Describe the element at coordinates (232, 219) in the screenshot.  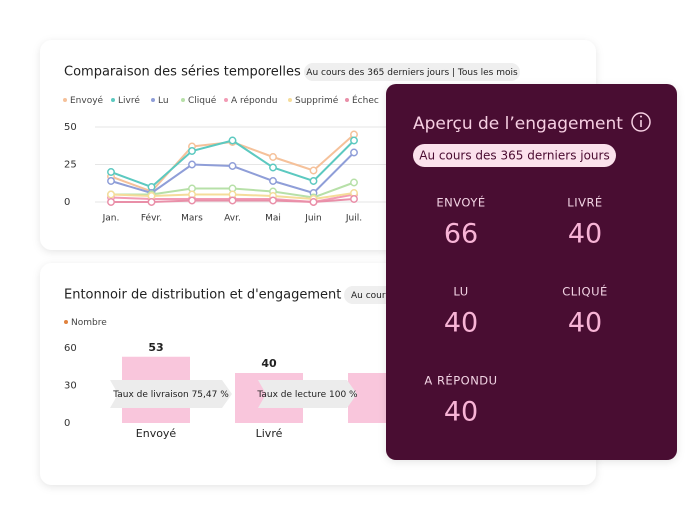
I see `x-tick-label: Avr.` at that location.